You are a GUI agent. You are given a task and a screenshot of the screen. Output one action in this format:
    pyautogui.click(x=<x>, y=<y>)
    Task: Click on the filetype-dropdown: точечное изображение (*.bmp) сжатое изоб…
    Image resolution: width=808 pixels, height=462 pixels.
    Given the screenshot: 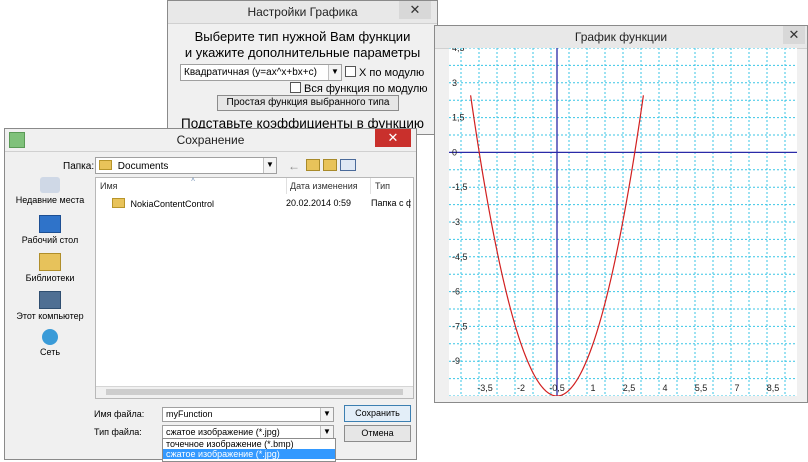 What is the action you would take?
    pyautogui.click(x=249, y=450)
    